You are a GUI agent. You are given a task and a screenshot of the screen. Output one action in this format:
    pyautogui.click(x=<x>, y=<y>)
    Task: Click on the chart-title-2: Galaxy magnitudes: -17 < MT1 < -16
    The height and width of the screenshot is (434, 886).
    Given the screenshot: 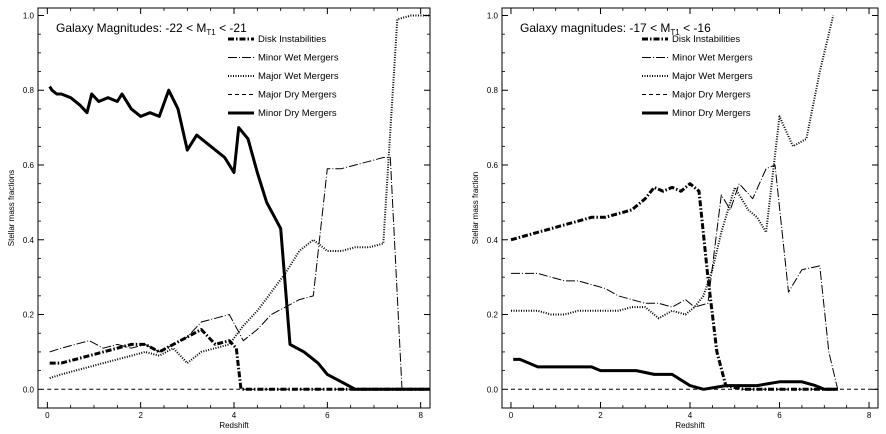 What is the action you would take?
    pyautogui.click(x=615, y=29)
    